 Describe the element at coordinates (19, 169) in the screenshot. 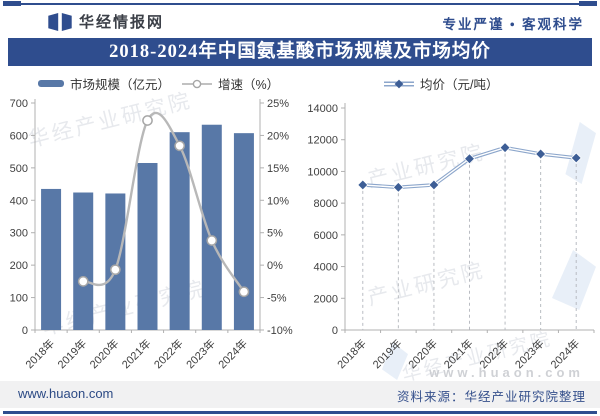

I see `svg-text: 500` at that location.